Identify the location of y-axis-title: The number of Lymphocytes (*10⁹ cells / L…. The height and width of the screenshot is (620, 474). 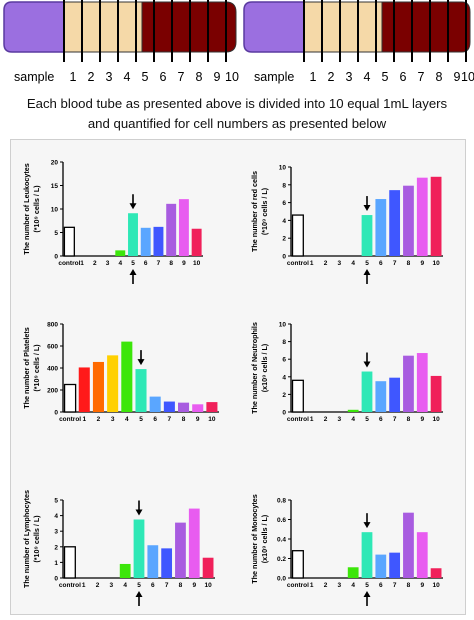
(31, 539).